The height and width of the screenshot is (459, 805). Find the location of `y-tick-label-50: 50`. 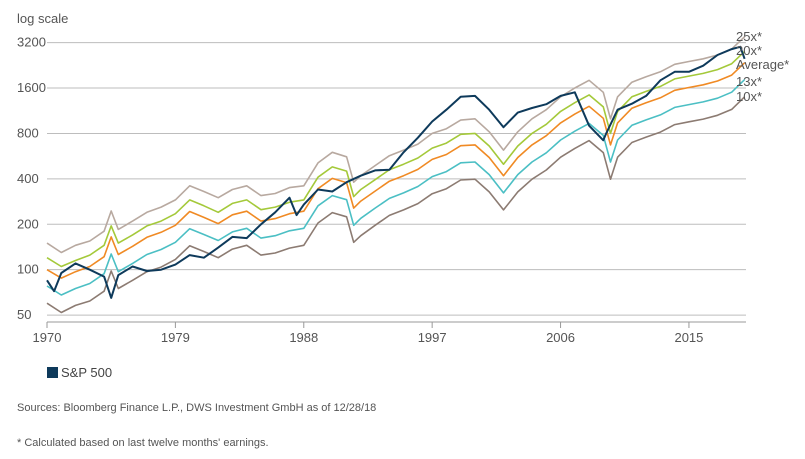

y-tick-label-50: 50 is located at coordinates (24, 314).